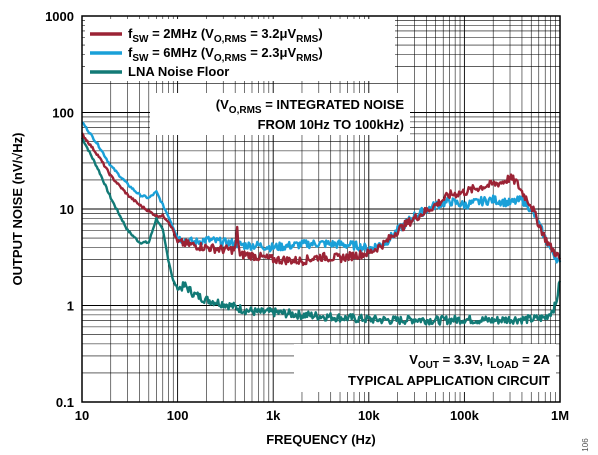  What do you see at coordinates (225, 35) in the screenshot?
I see `legend-entry-2mhz: fSW = 2MHz (VO,RMS = 3.2μVRMS)` at bounding box center [225, 35].